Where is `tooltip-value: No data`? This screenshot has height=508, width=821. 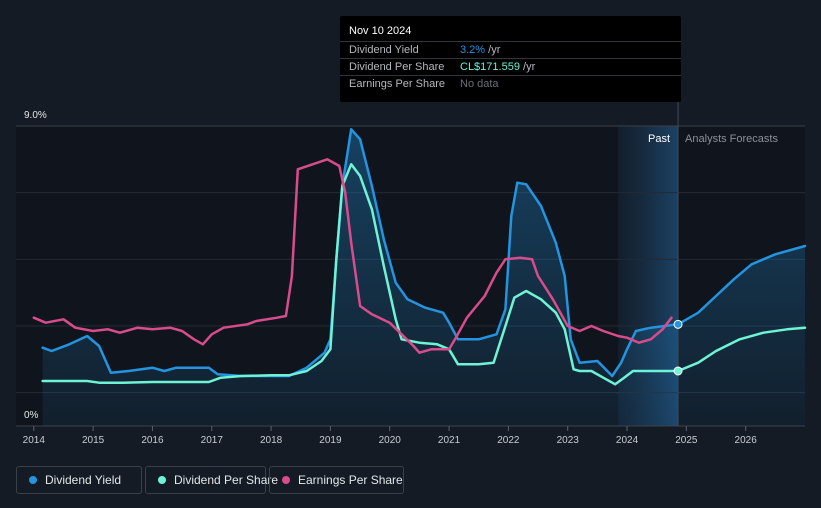 tooltip-value: No data is located at coordinates (479, 84).